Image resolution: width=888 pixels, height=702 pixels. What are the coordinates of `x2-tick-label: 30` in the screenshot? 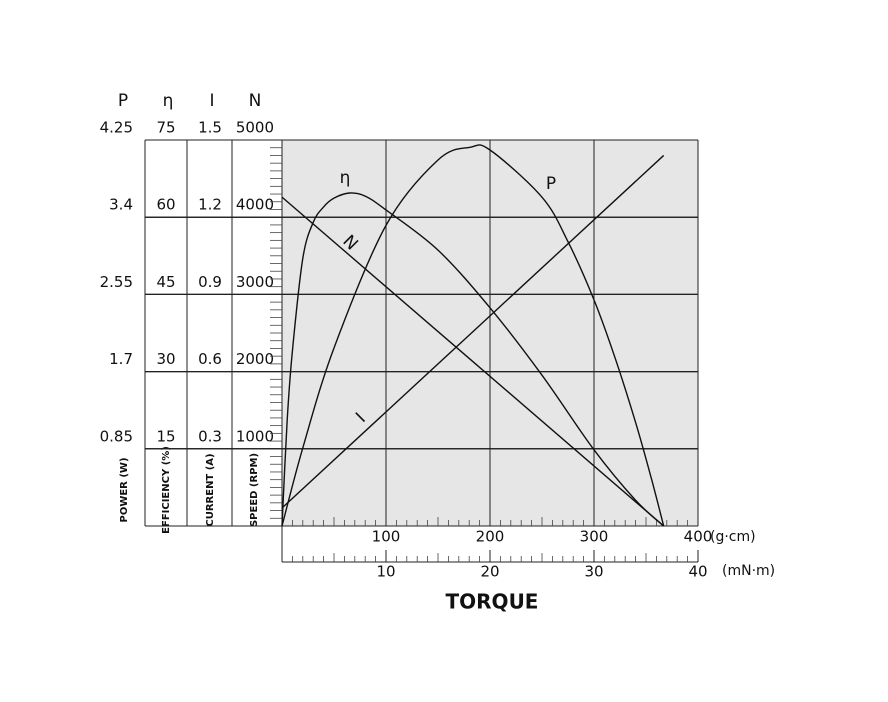 It's located at (593, 572).